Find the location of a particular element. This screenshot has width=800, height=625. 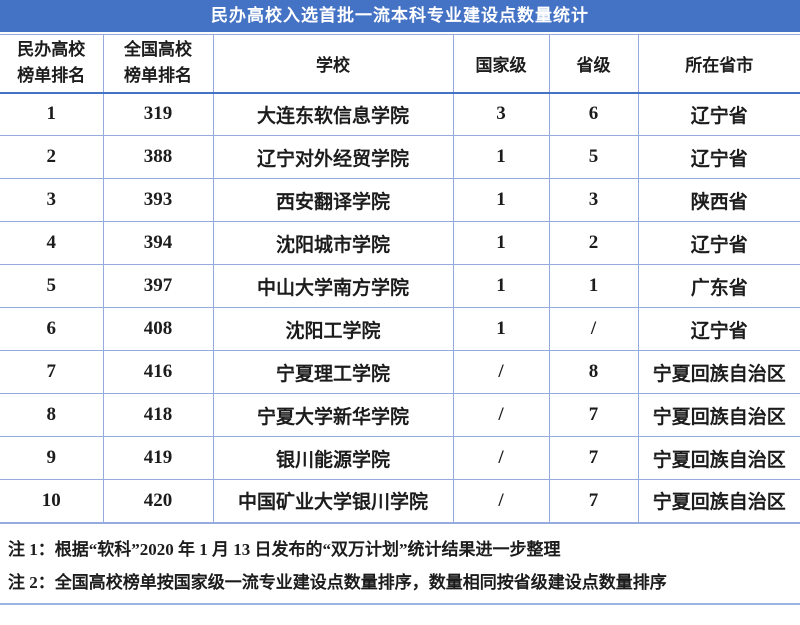

cell-national-rank: 397 is located at coordinates (158, 286).